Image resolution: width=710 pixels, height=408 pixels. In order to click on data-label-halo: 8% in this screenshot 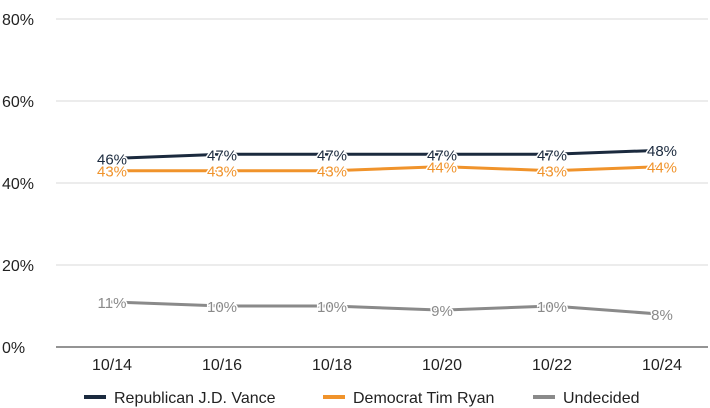, I will do `click(662, 315)`.